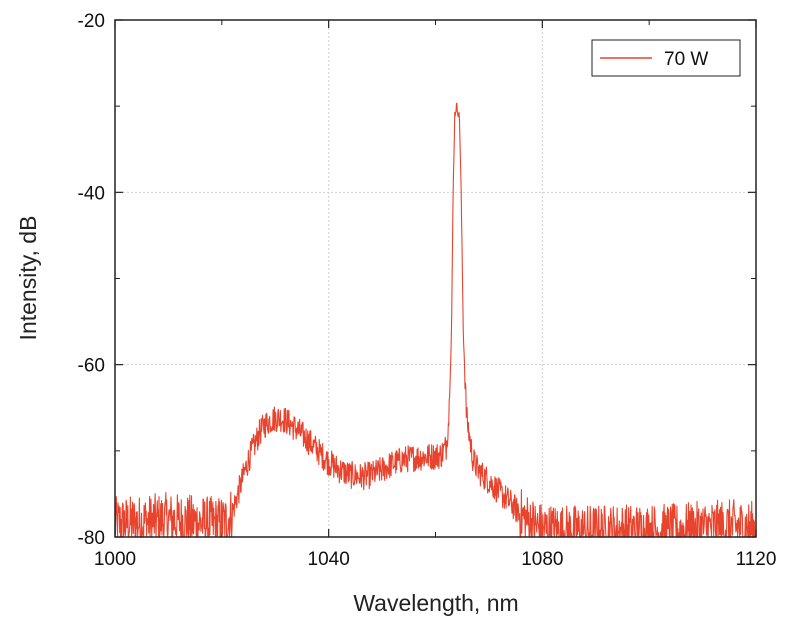  I want to click on y-tick-label: -80, so click(91, 538).